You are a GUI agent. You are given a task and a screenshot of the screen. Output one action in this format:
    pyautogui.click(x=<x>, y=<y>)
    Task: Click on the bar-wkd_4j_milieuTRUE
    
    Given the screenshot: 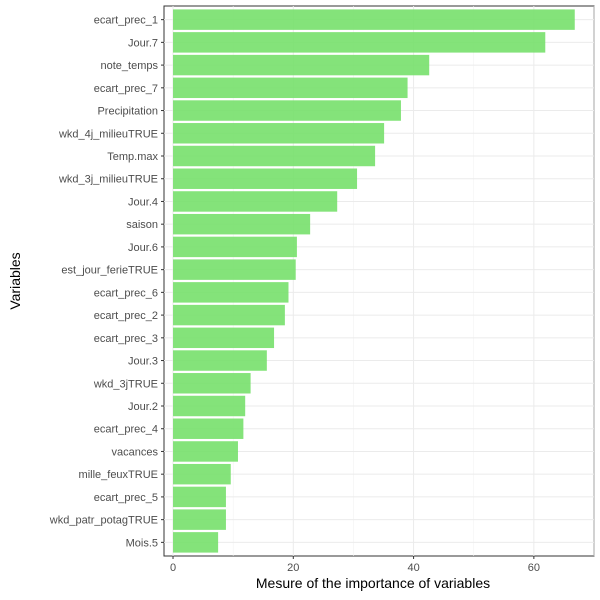 What is the action you would take?
    pyautogui.click(x=279, y=133)
    